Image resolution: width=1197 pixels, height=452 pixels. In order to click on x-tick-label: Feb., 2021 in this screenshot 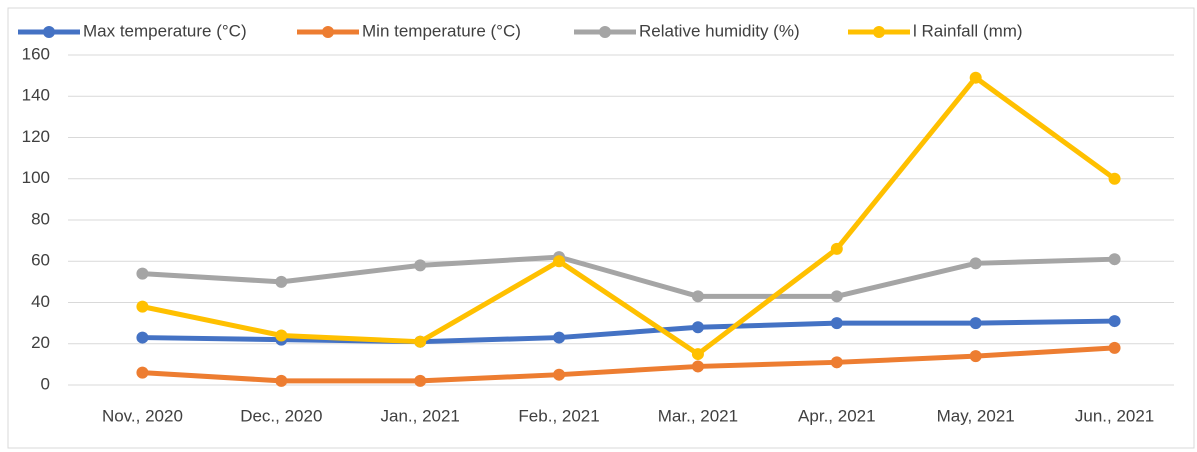, I will do `click(558, 415)`.